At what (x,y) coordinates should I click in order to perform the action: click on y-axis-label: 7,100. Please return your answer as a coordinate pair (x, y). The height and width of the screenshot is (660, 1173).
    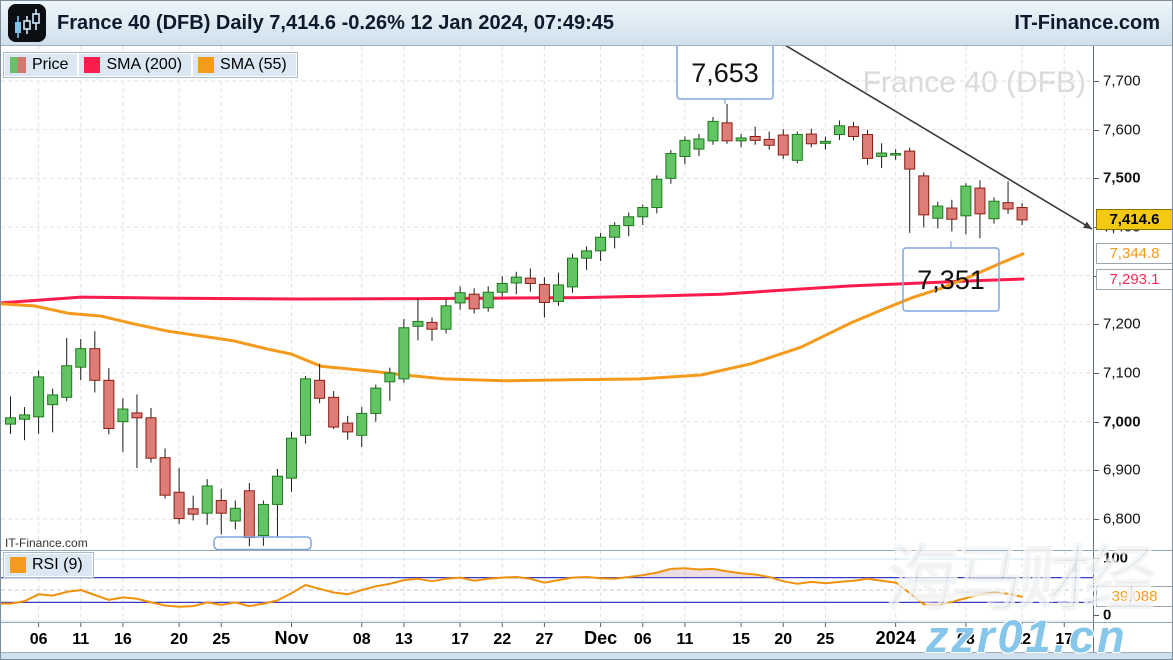
    Looking at the image, I should click on (1122, 373).